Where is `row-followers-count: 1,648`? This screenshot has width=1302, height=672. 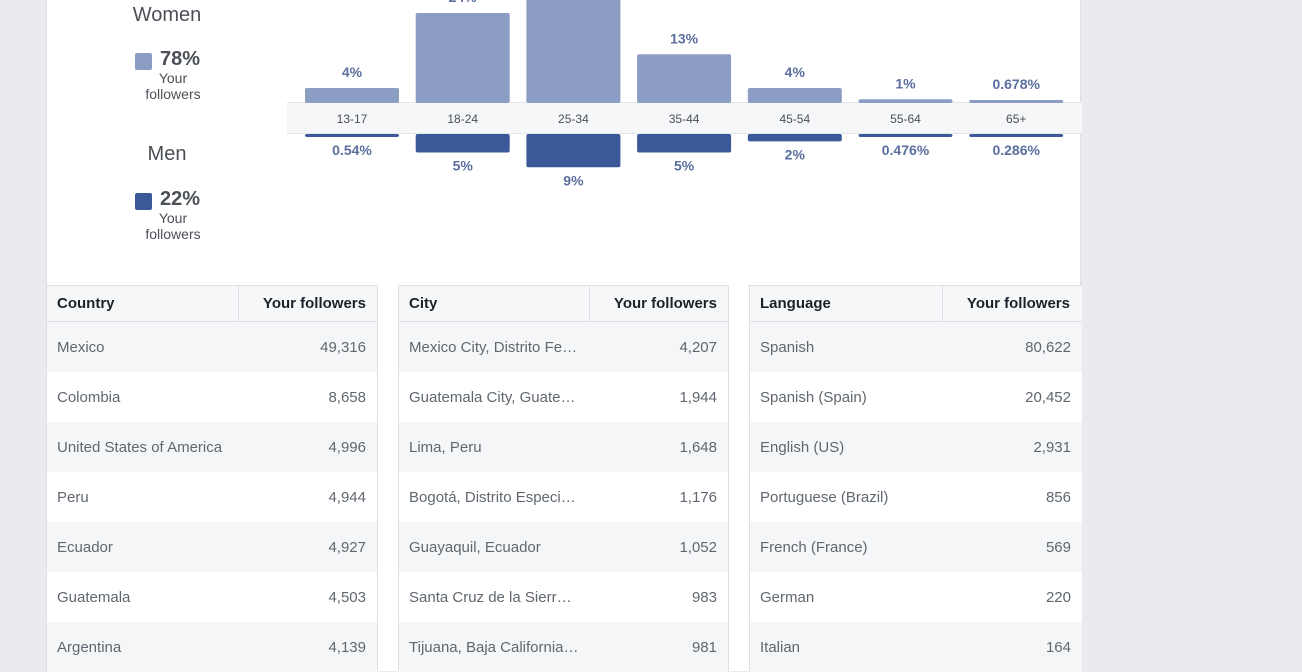
row-followers-count: 1,648 is located at coordinates (698, 447).